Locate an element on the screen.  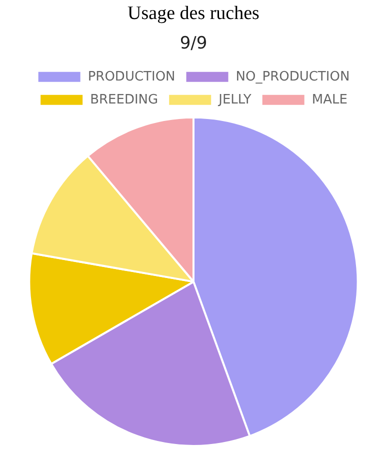
legend-label: BREEDING is located at coordinates (124, 100).